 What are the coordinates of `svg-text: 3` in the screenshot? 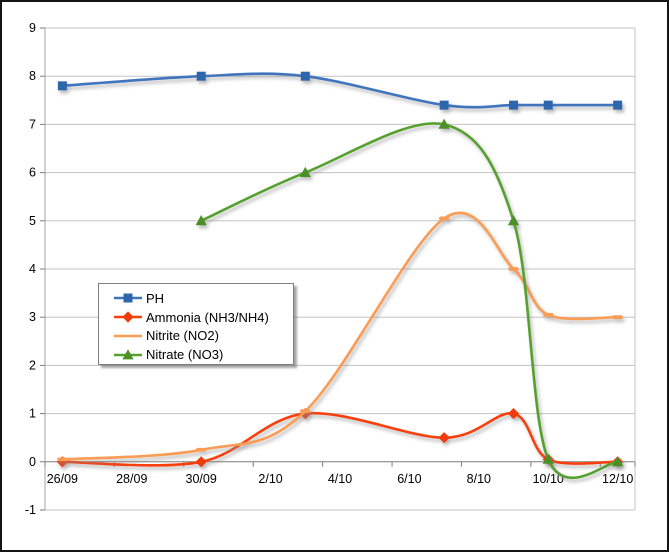 It's located at (32, 317).